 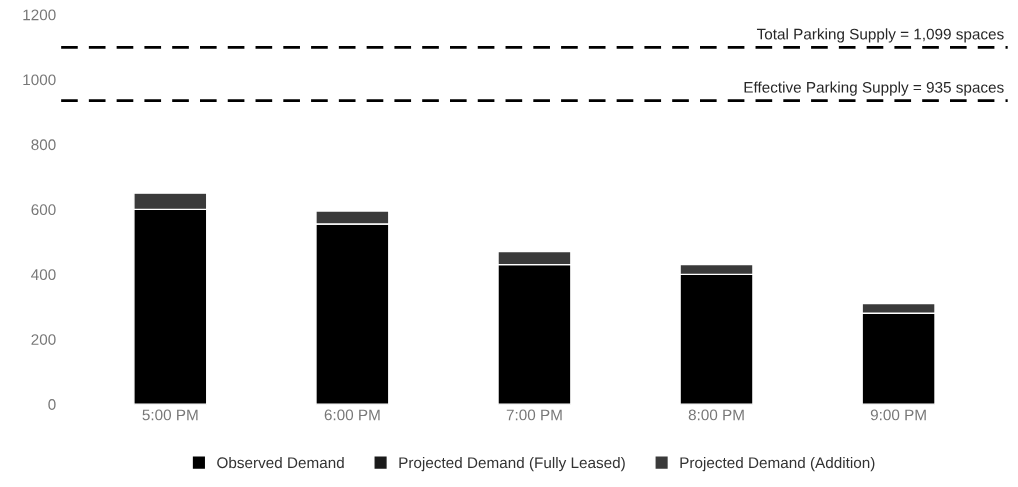 What do you see at coordinates (280, 462) in the screenshot?
I see `legend-label: Observed Demand` at bounding box center [280, 462].